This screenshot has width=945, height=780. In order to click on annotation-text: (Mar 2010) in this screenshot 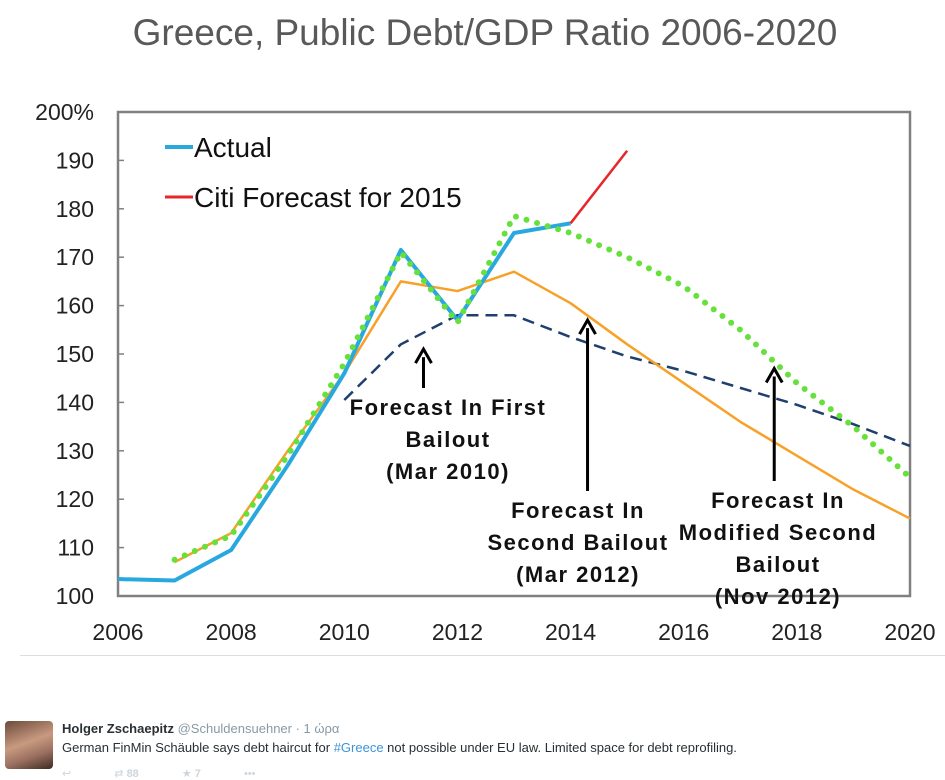, I will do `click(448, 471)`.